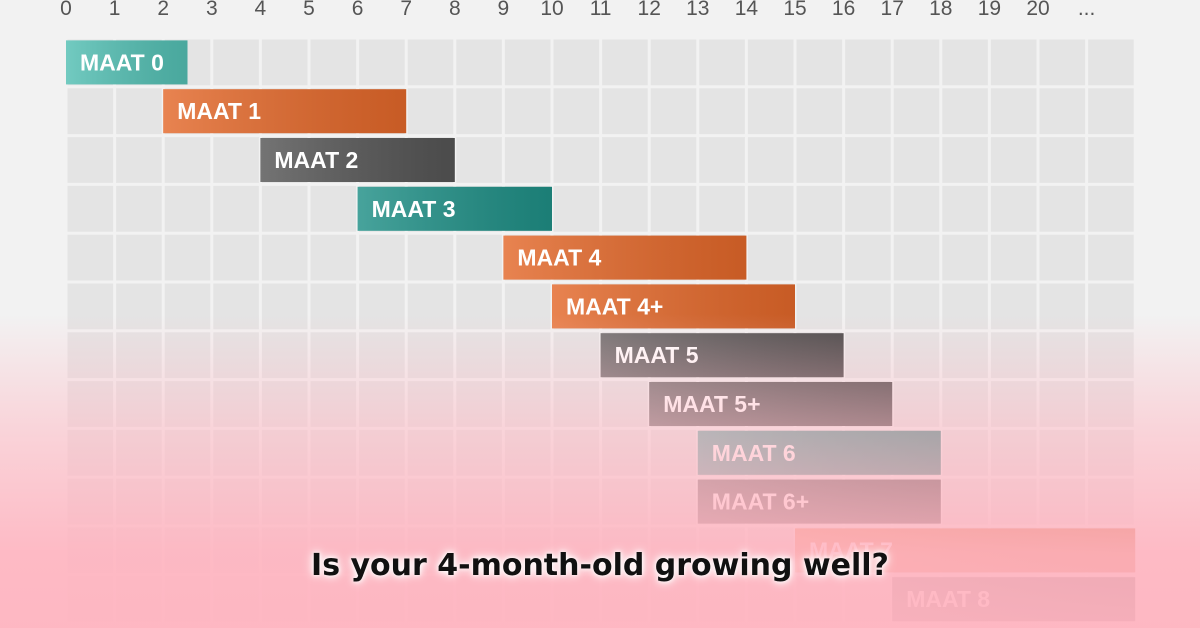  I want to click on x-tick-label: 2, so click(163, 10).